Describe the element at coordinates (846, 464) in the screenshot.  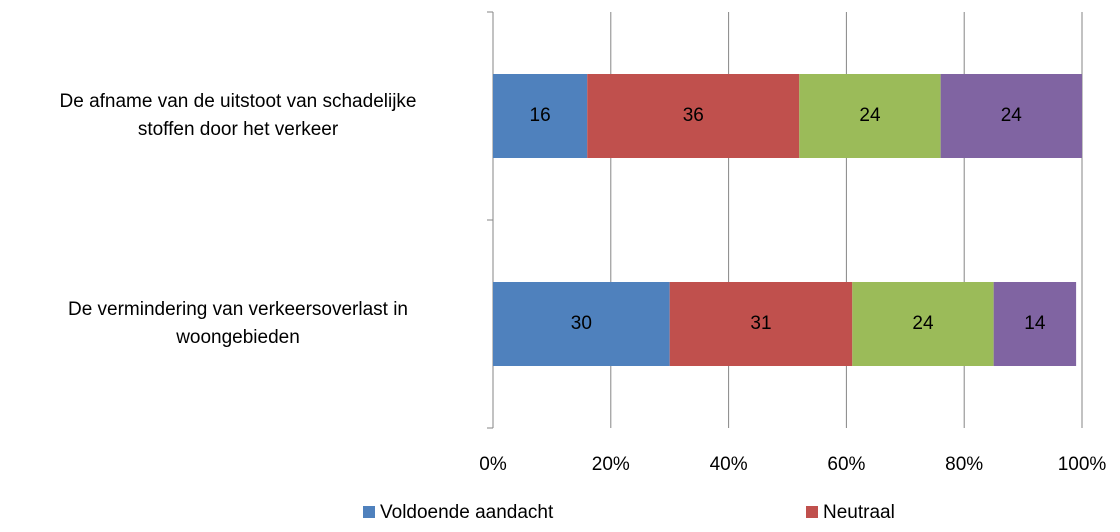
I see `x-tick-label: 60%` at that location.